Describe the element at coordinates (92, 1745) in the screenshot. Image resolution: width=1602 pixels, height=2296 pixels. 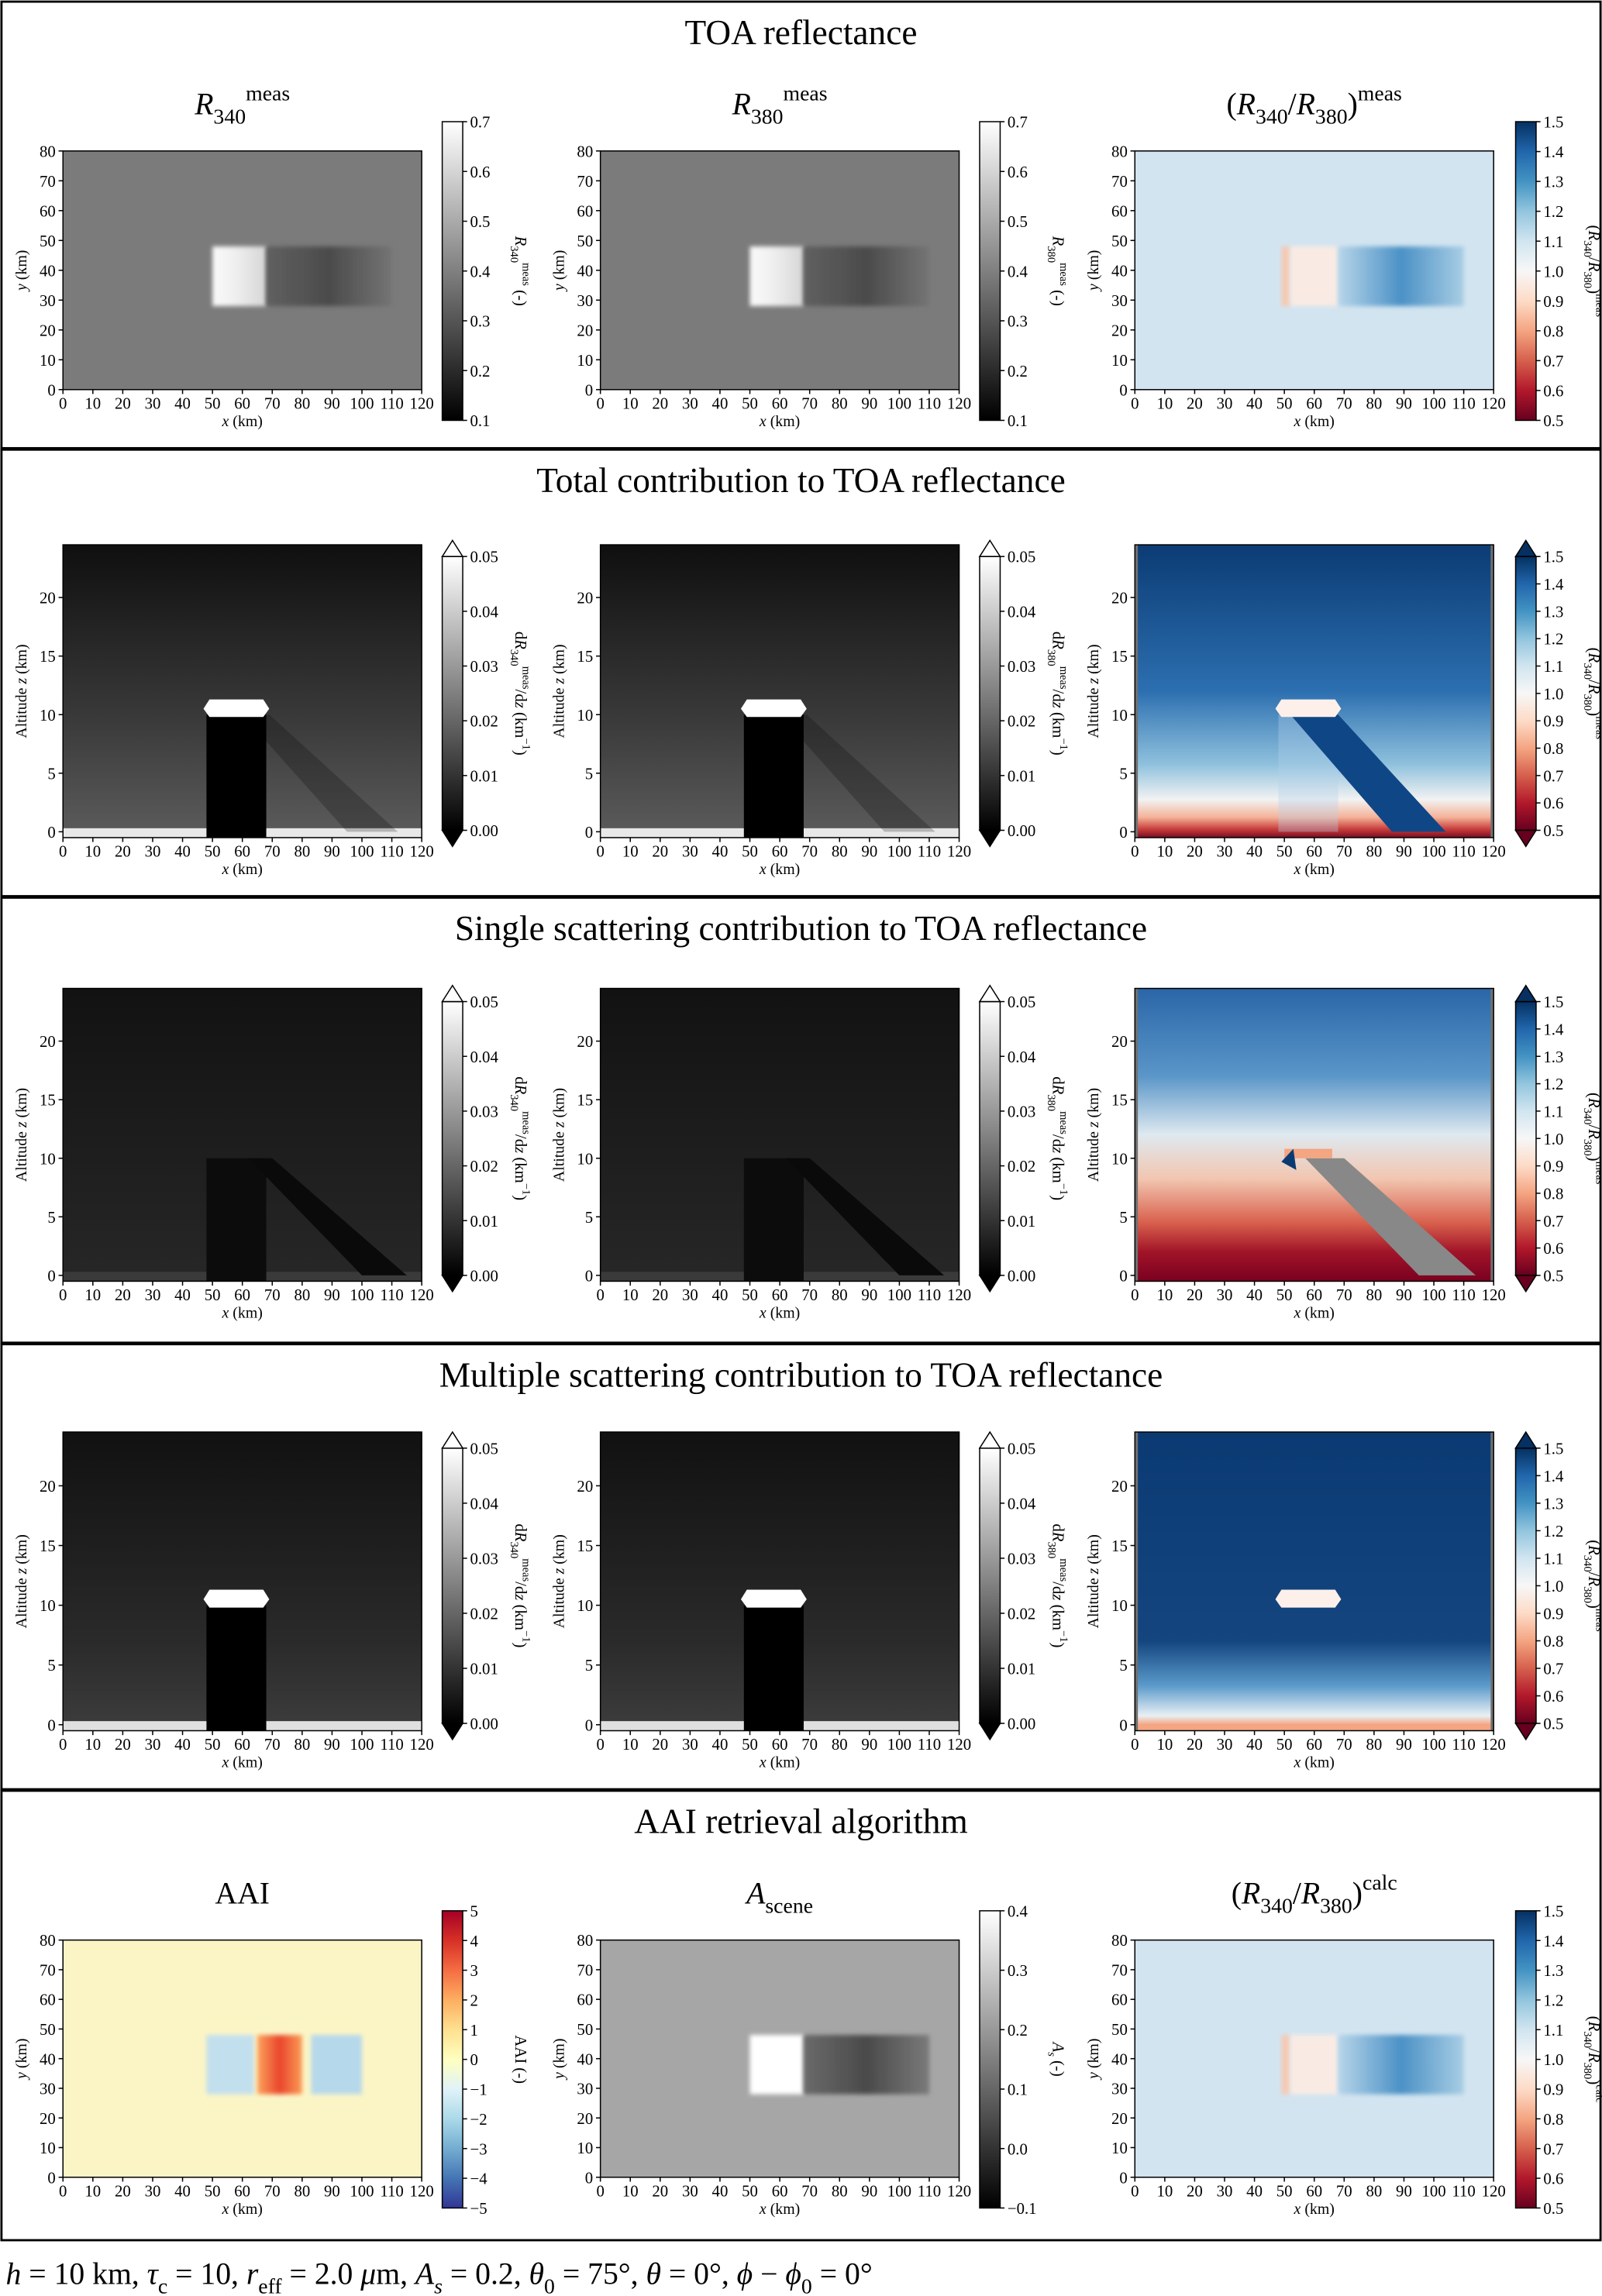
I see `x-tick-label: 10` at that location.